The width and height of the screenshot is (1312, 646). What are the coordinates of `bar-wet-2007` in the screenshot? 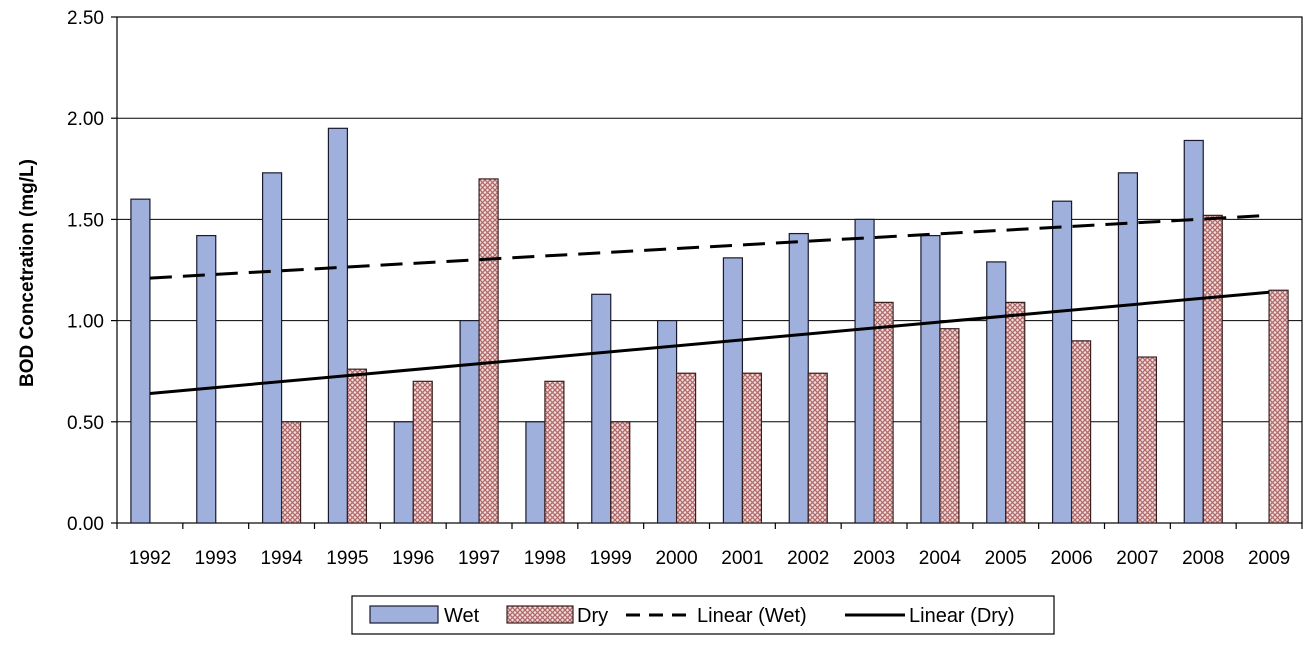 It's located at (1128, 348).